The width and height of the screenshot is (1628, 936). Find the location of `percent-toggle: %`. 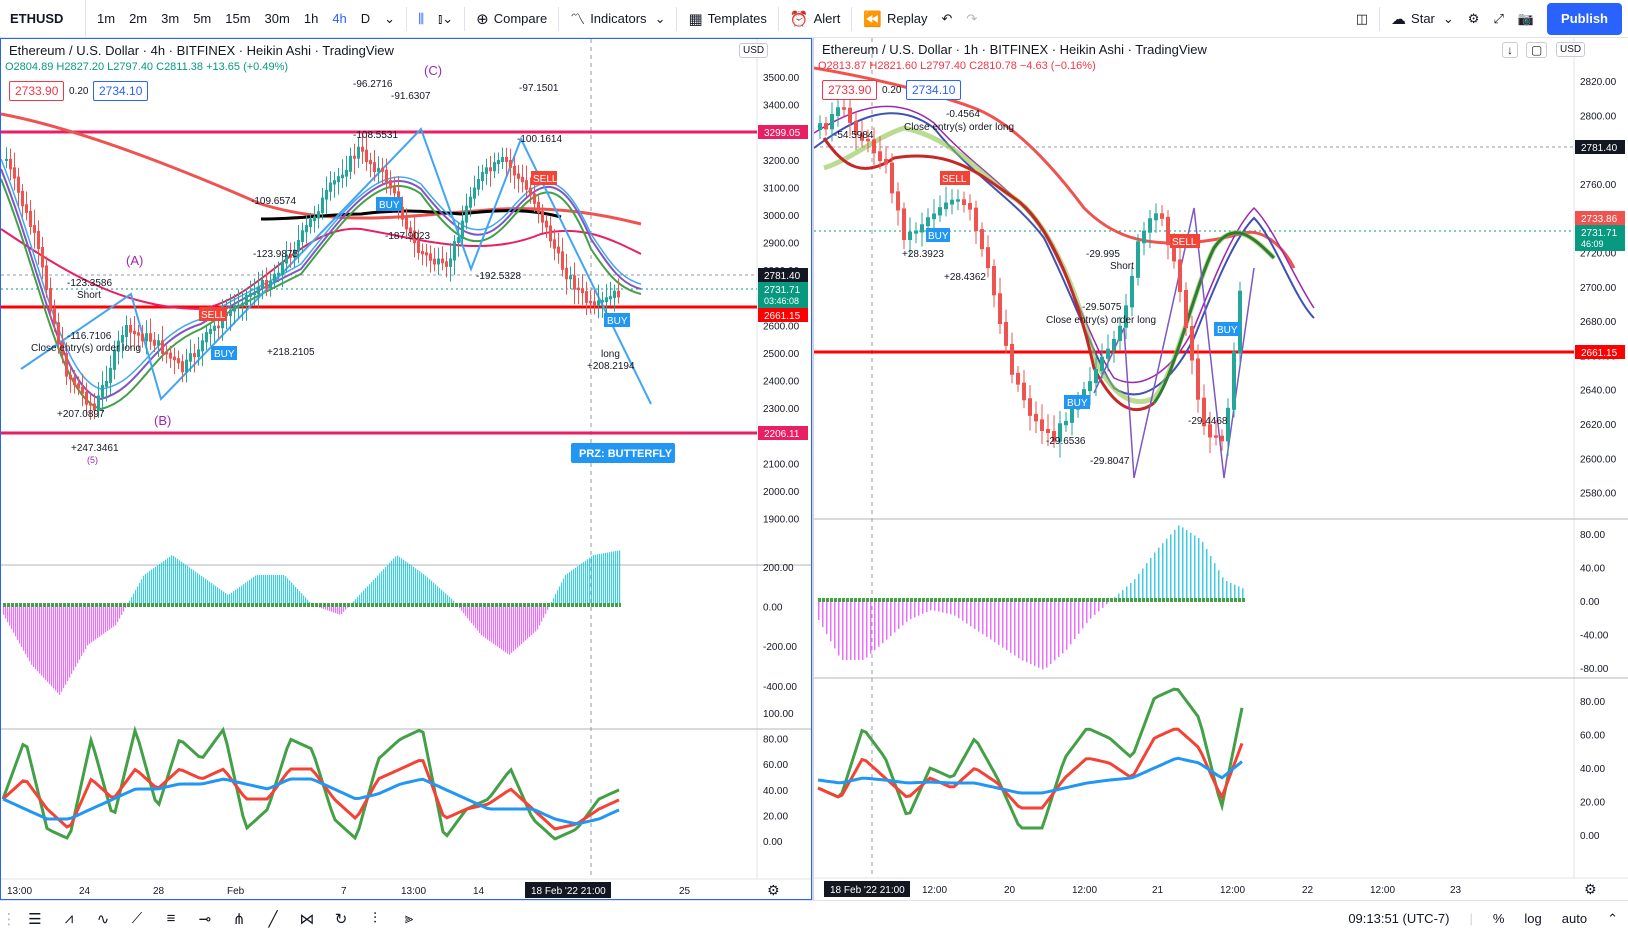

percent-toggle: % is located at coordinates (1498, 918).